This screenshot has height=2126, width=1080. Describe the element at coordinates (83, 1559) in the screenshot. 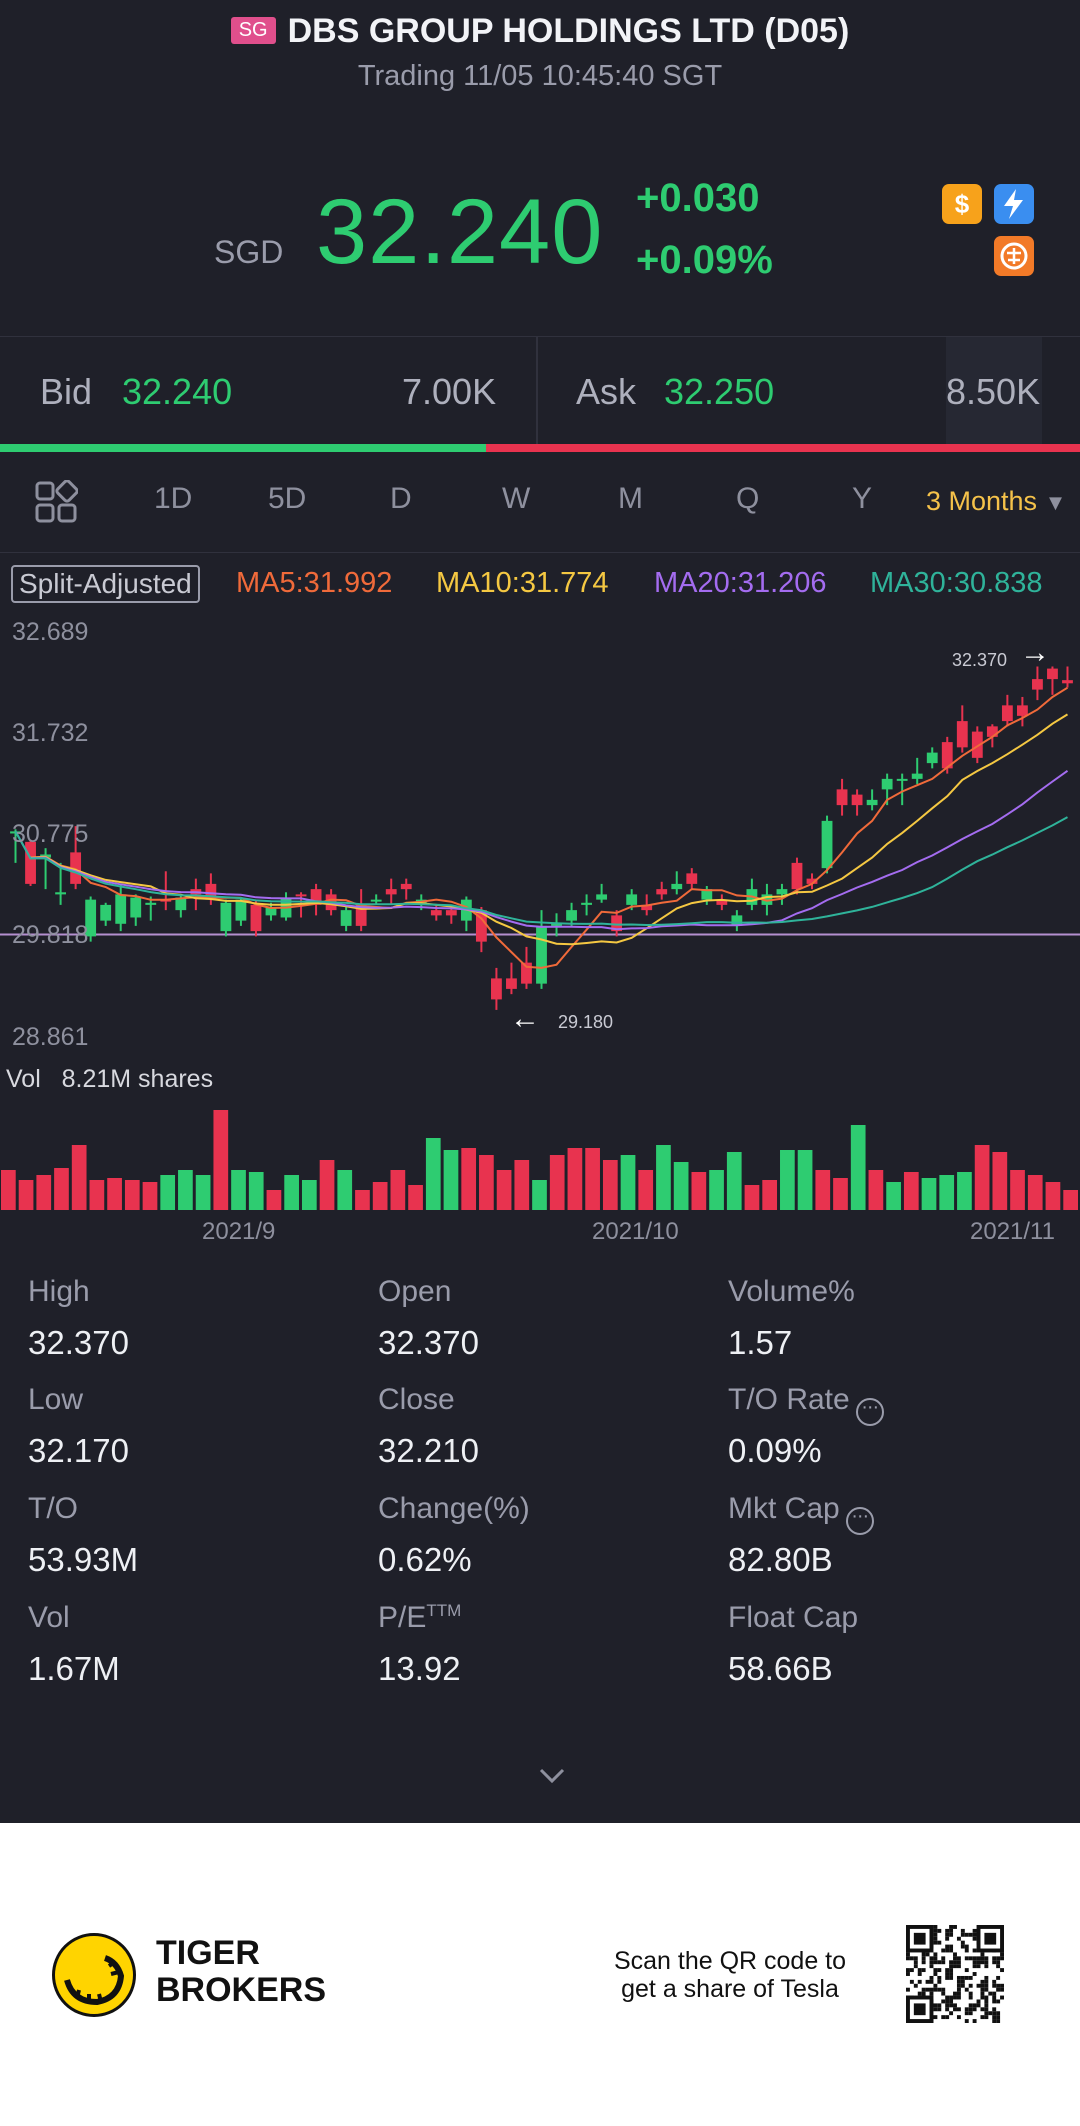

I see `stat-value: 53.93M` at that location.